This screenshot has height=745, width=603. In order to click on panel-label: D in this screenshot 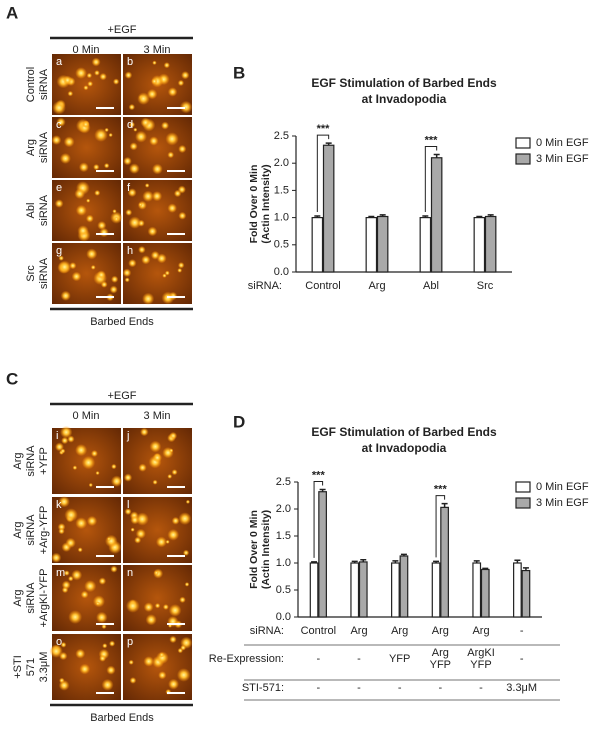, I will do `click(239, 421)`.